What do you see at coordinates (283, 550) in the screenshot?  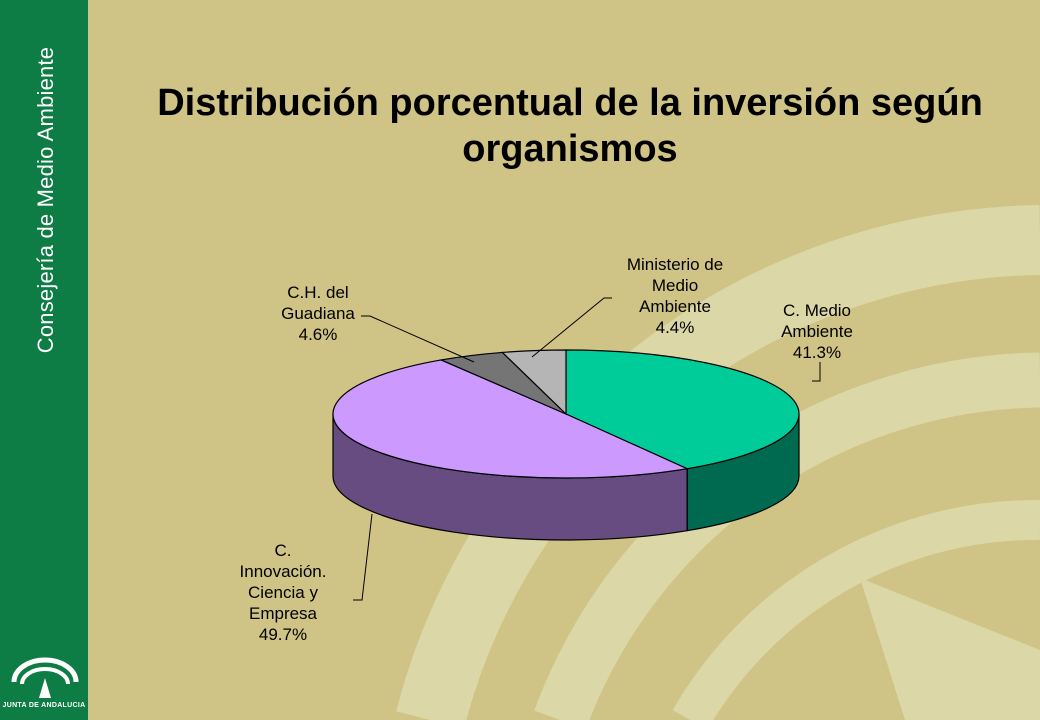 I see `data-label-line: C.` at bounding box center [283, 550].